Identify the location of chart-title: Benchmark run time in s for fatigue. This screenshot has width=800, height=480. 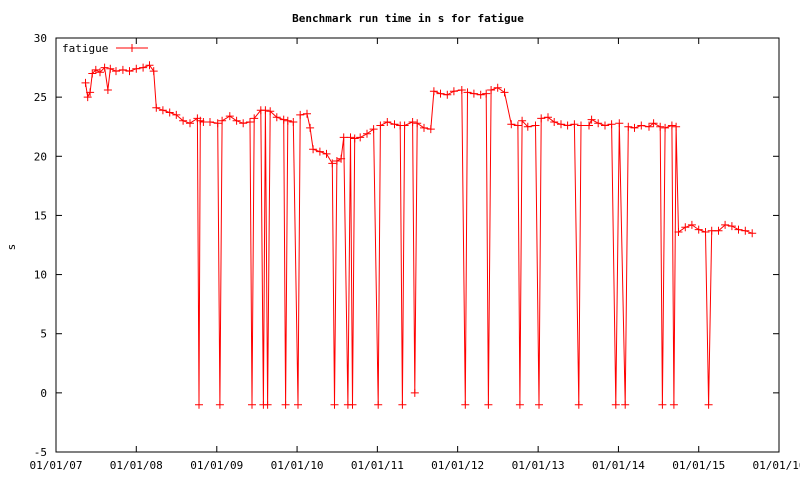
(408, 18).